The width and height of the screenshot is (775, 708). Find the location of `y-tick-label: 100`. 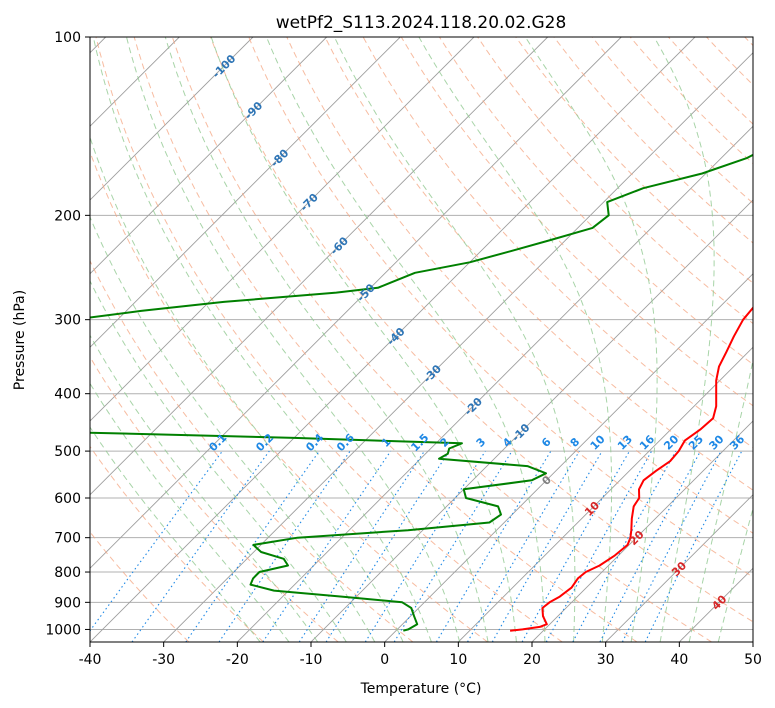

y-tick-label: 100 is located at coordinates (67, 38).